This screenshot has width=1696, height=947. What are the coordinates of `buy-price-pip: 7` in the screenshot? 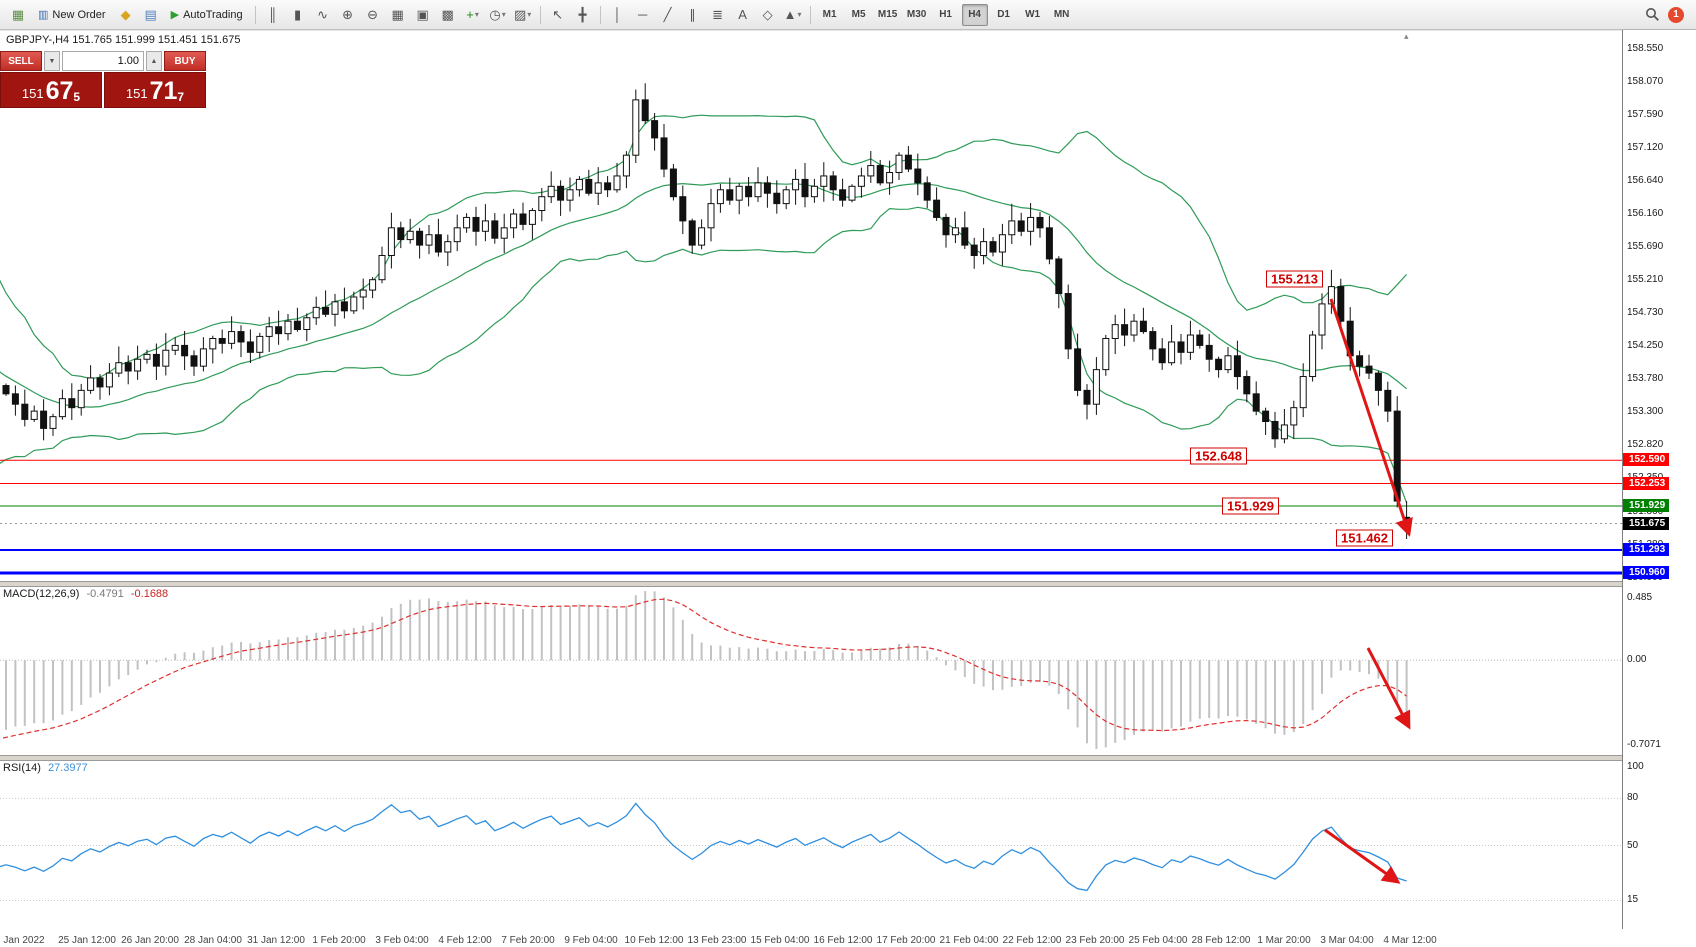 It's located at (181, 97).